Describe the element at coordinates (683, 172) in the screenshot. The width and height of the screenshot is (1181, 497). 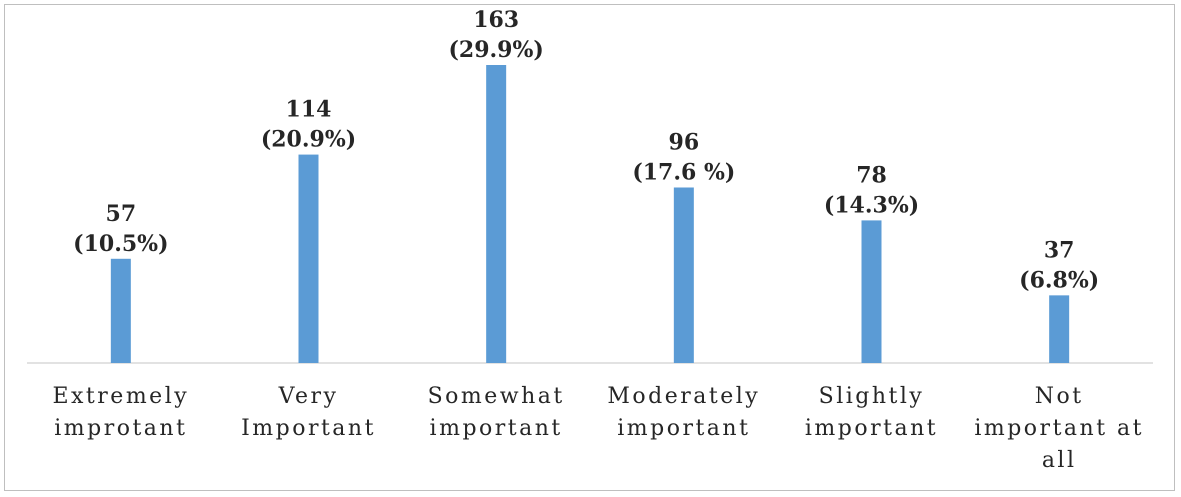
I see `data-label-percent-3: (17.6 %)` at that location.